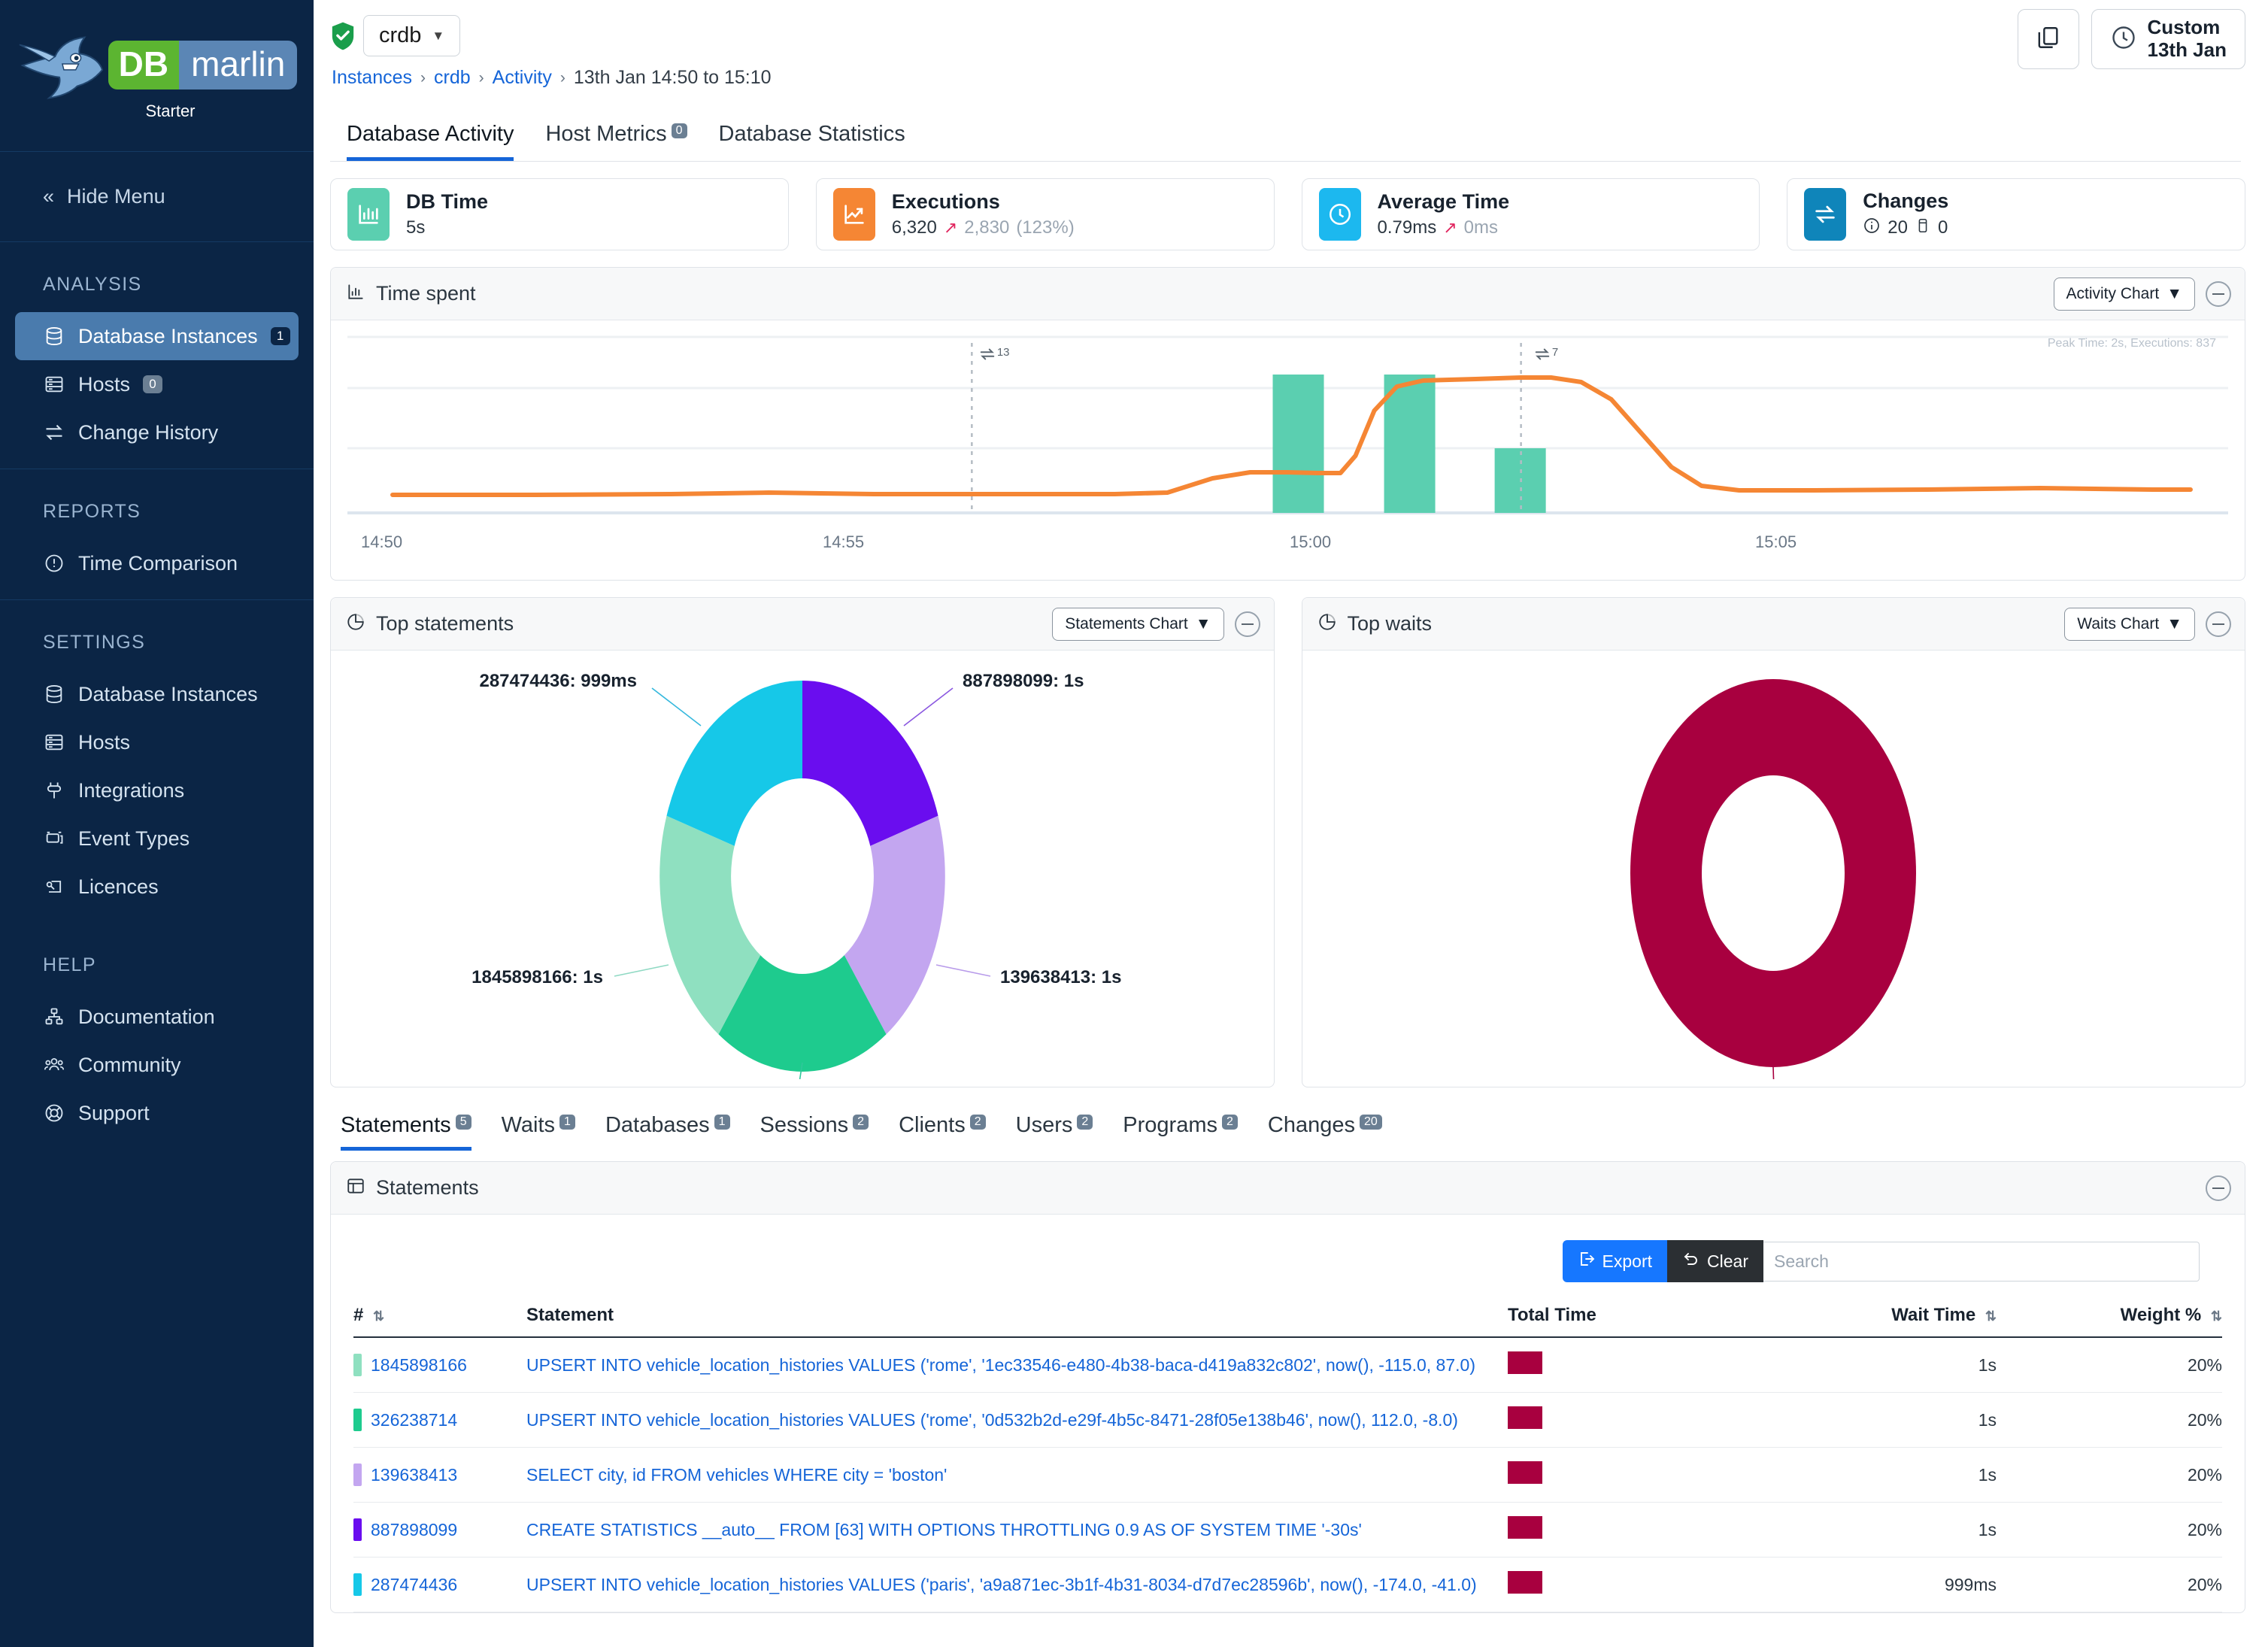 Image resolution: width=2268 pixels, height=1647 pixels. Describe the element at coordinates (1632, 1317) in the screenshot. I see `col-header-total-time: Total Time` at that location.